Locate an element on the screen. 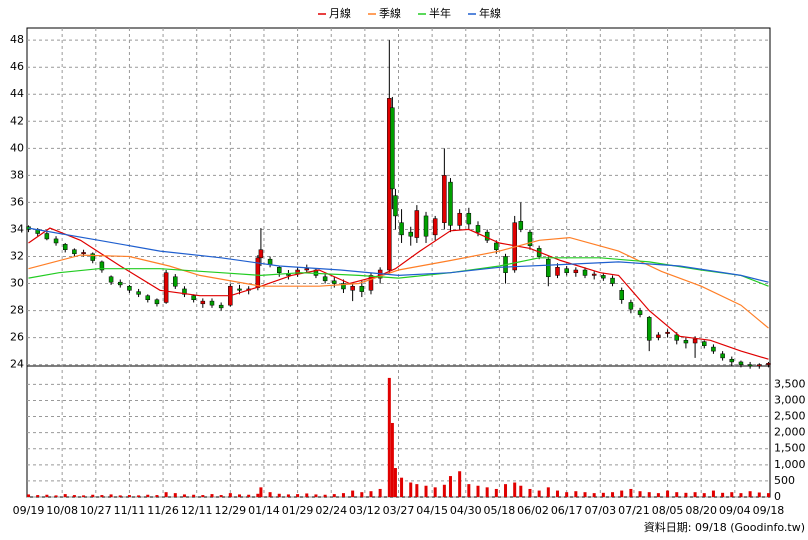  y2-tick-label: 2,500 is located at coordinates (790, 416).